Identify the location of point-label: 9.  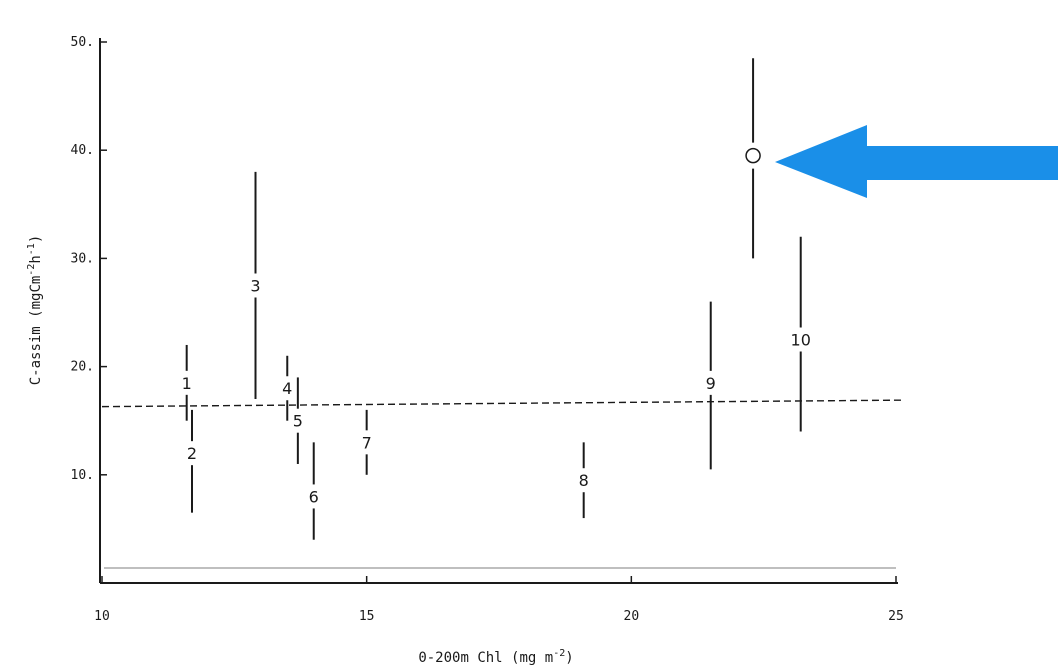
(711, 383).